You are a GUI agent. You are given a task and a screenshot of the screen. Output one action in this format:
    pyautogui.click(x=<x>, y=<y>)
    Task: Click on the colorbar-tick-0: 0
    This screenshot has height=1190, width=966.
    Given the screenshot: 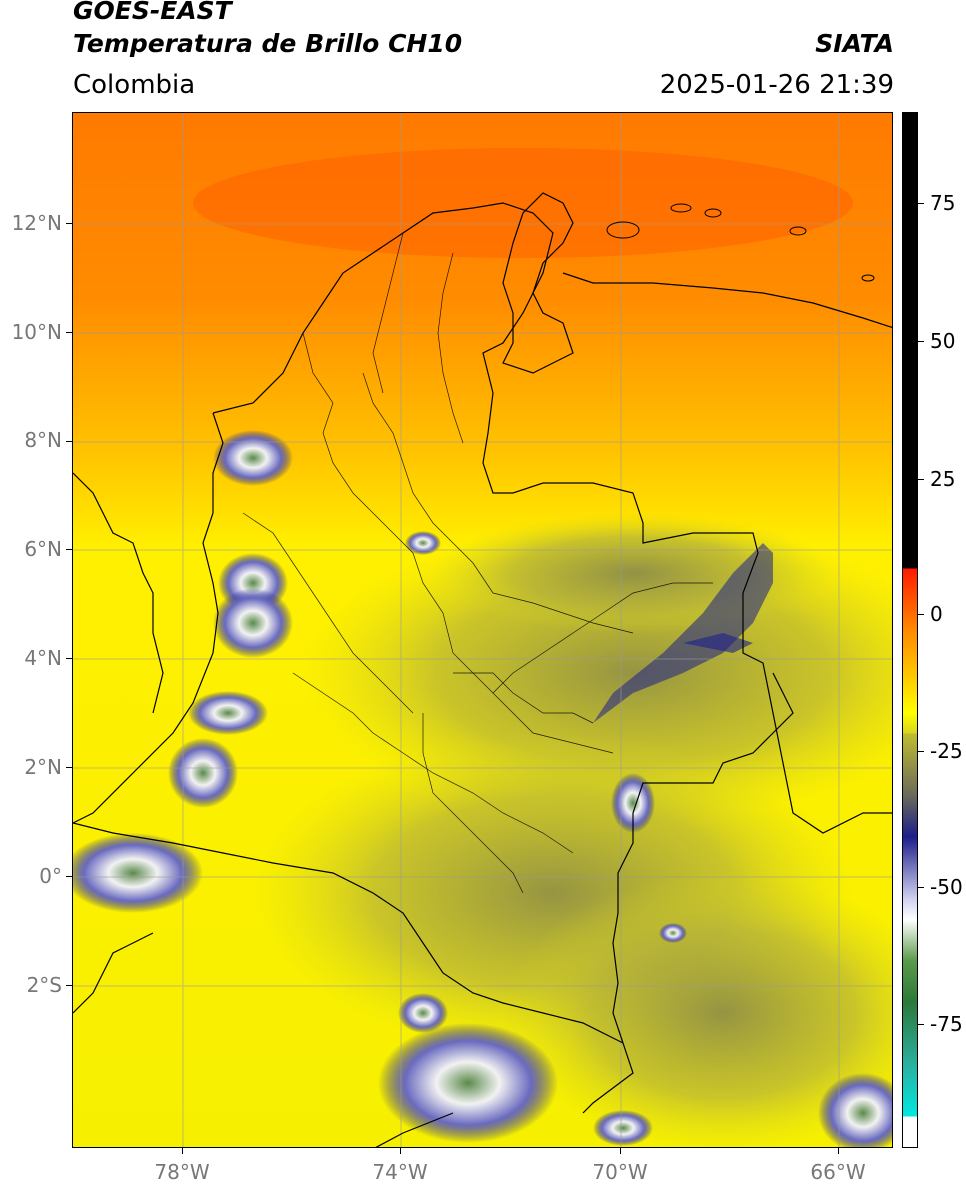 What is the action you would take?
    pyautogui.click(x=936, y=614)
    